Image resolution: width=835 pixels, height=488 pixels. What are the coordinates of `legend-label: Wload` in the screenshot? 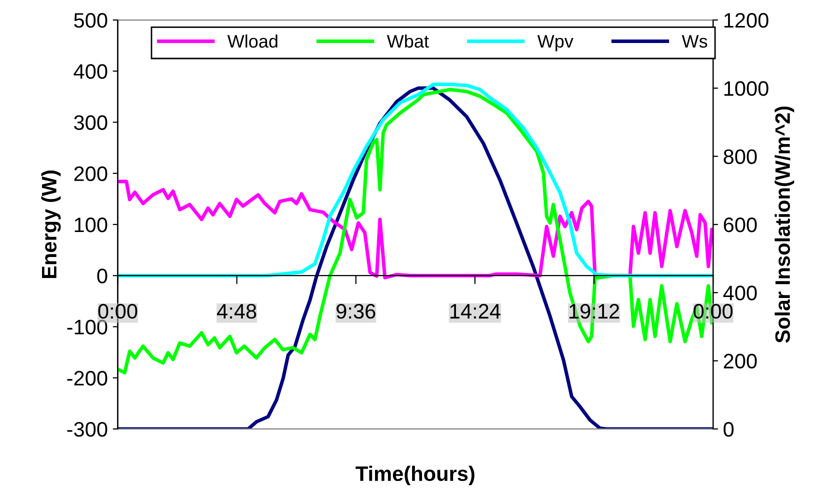 It's located at (252, 41).